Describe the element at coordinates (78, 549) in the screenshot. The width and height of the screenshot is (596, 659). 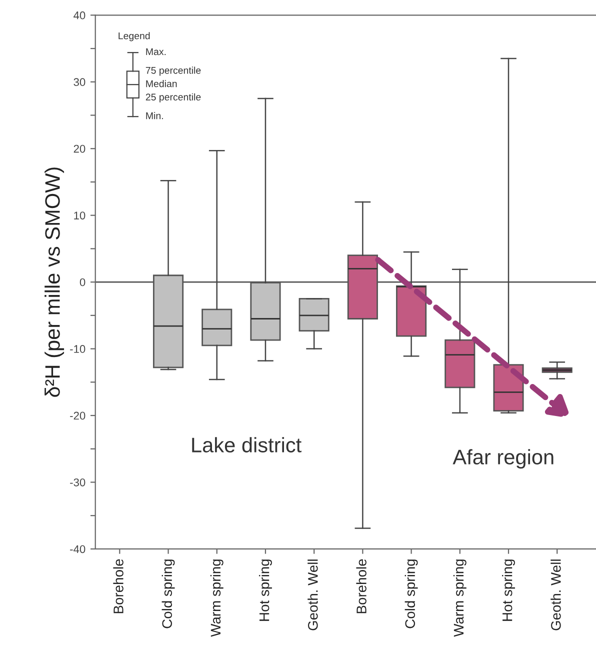
I see `y-tick-label: -40` at that location.